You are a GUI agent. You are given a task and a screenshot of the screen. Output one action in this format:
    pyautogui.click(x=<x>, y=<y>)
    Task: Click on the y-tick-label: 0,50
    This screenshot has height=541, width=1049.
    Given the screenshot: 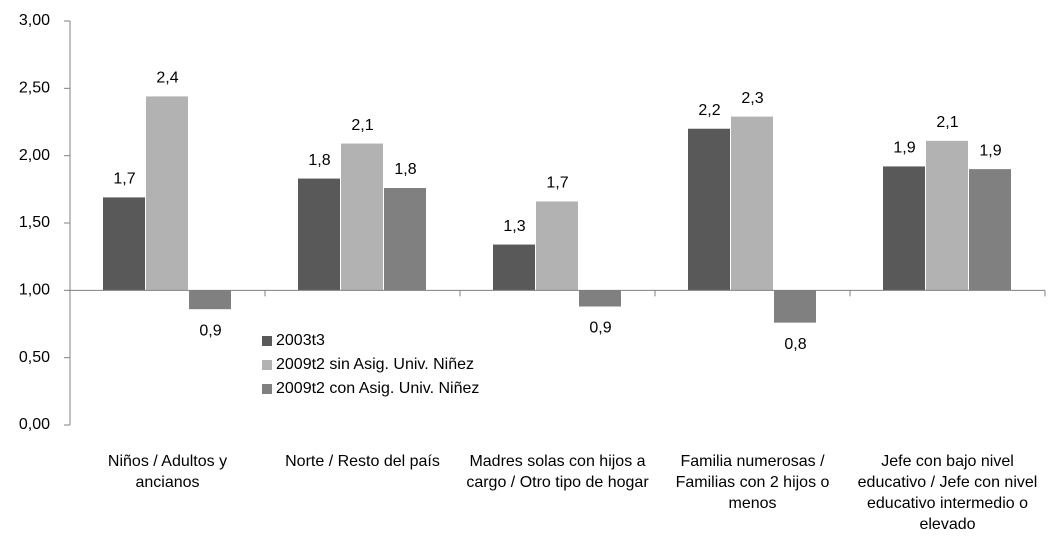 What is the action you would take?
    pyautogui.click(x=34, y=357)
    